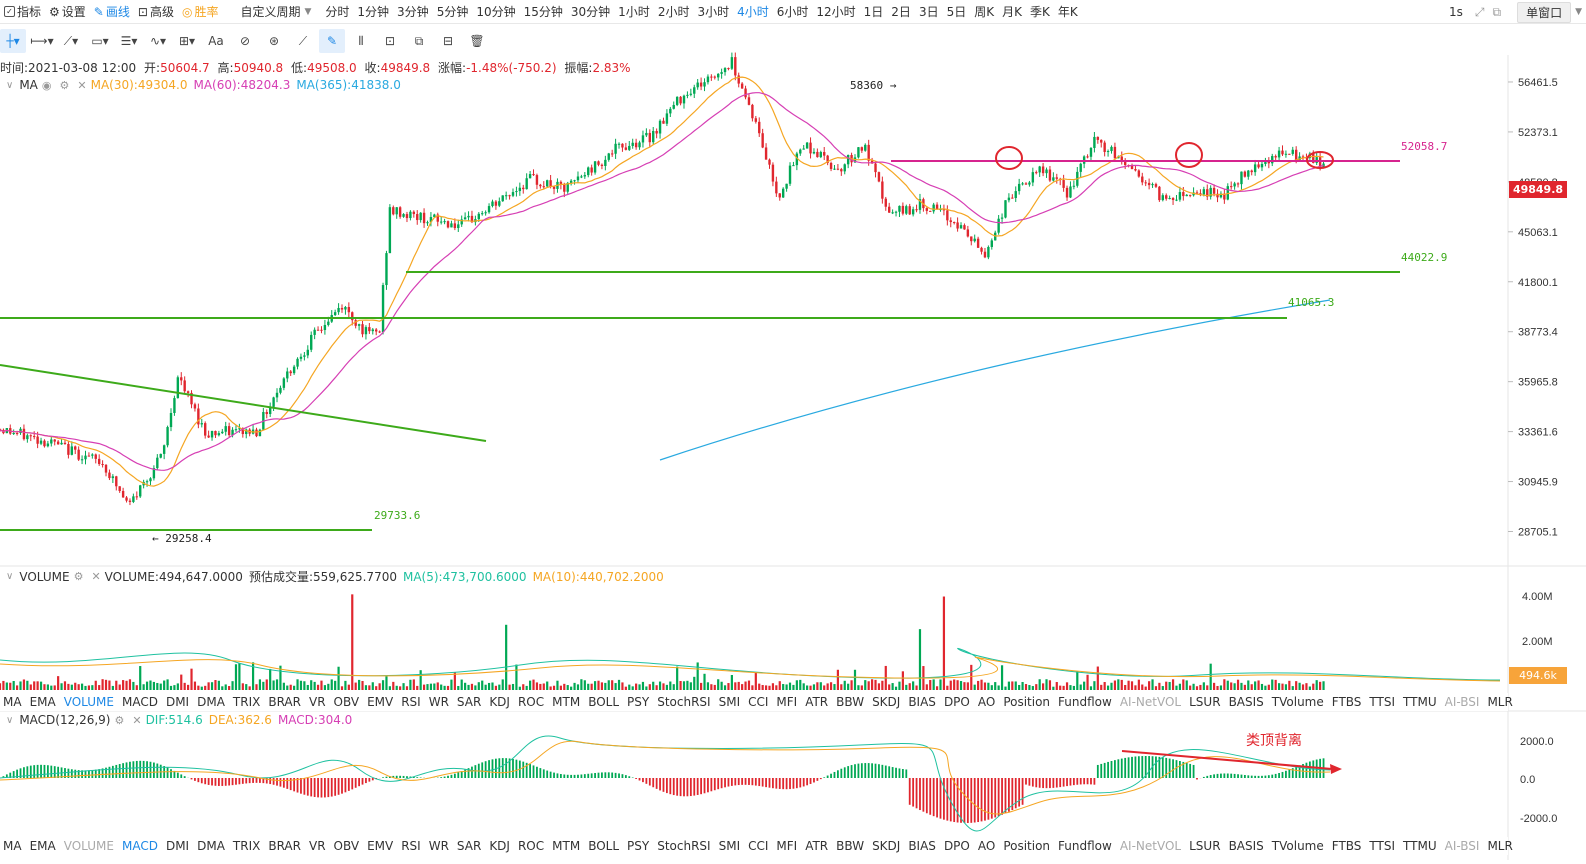 The width and height of the screenshot is (1586, 864). I want to click on wave-icon: ∿▾, so click(158, 41).